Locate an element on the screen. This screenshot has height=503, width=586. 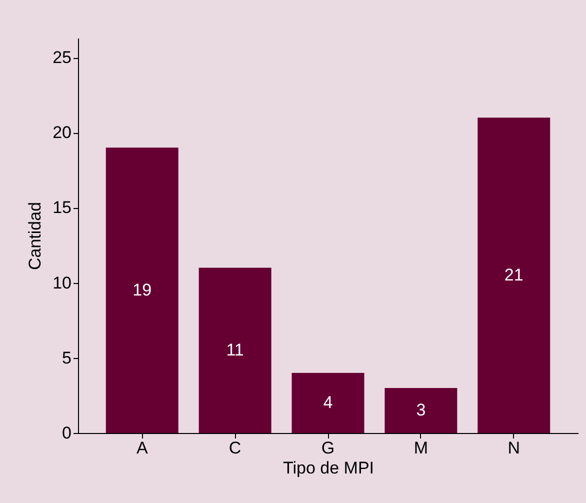
x-tick-label: N is located at coordinates (514, 448).